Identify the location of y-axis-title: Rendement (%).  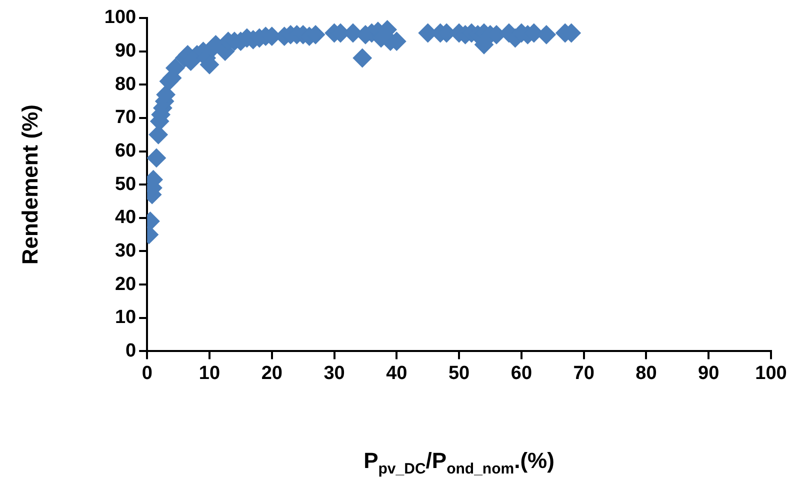
(29, 184).